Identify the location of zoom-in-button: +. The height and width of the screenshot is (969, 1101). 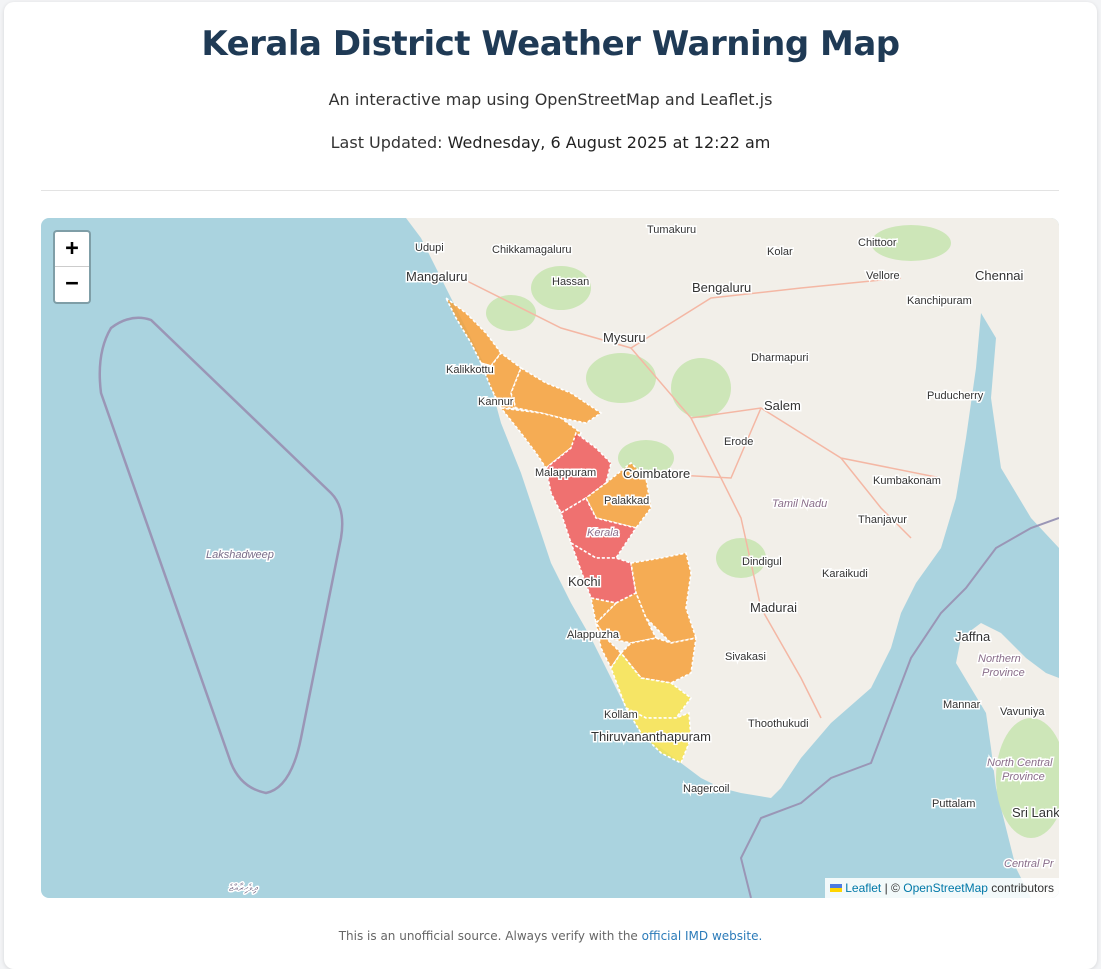
(72, 249).